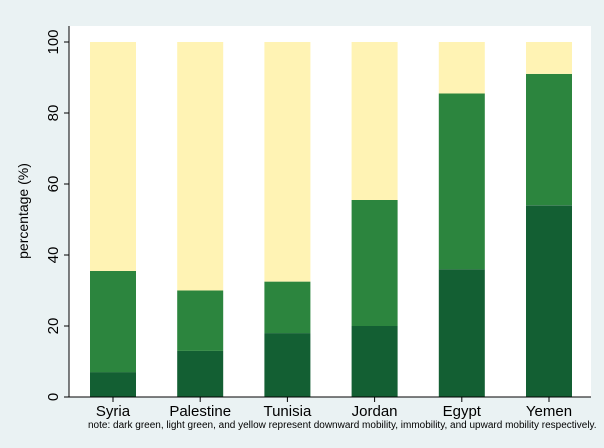  Describe the element at coordinates (549, 411) in the screenshot. I see `x-tick-label: Yemen` at that location.